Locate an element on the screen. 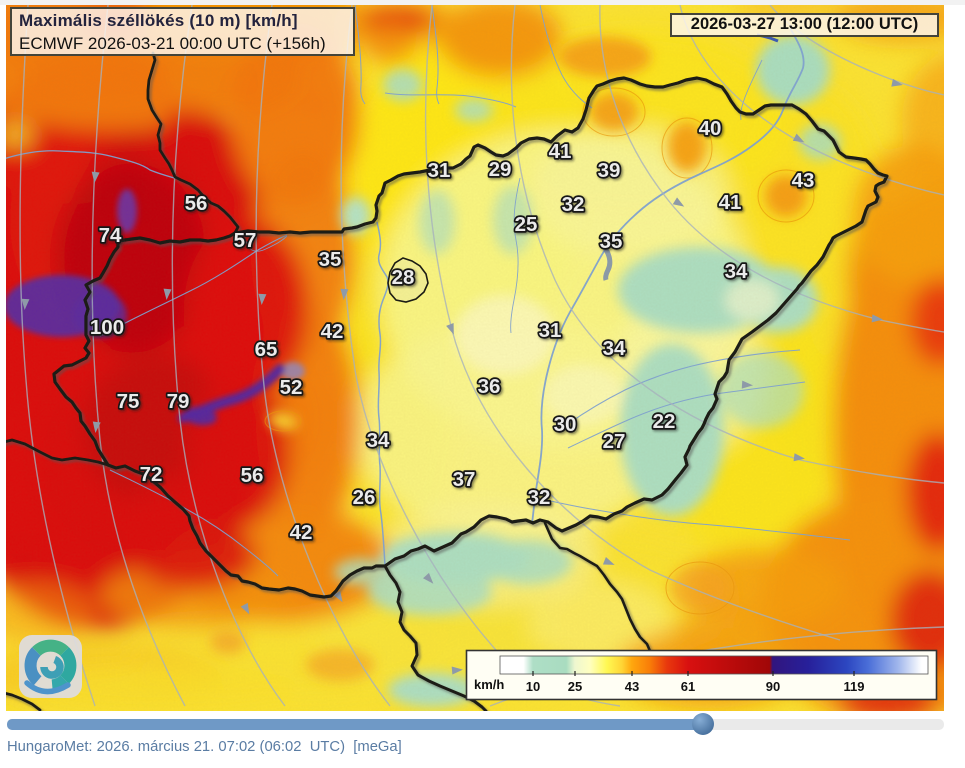 The width and height of the screenshot is (965, 768). svg-text: 36 is located at coordinates (489, 386).